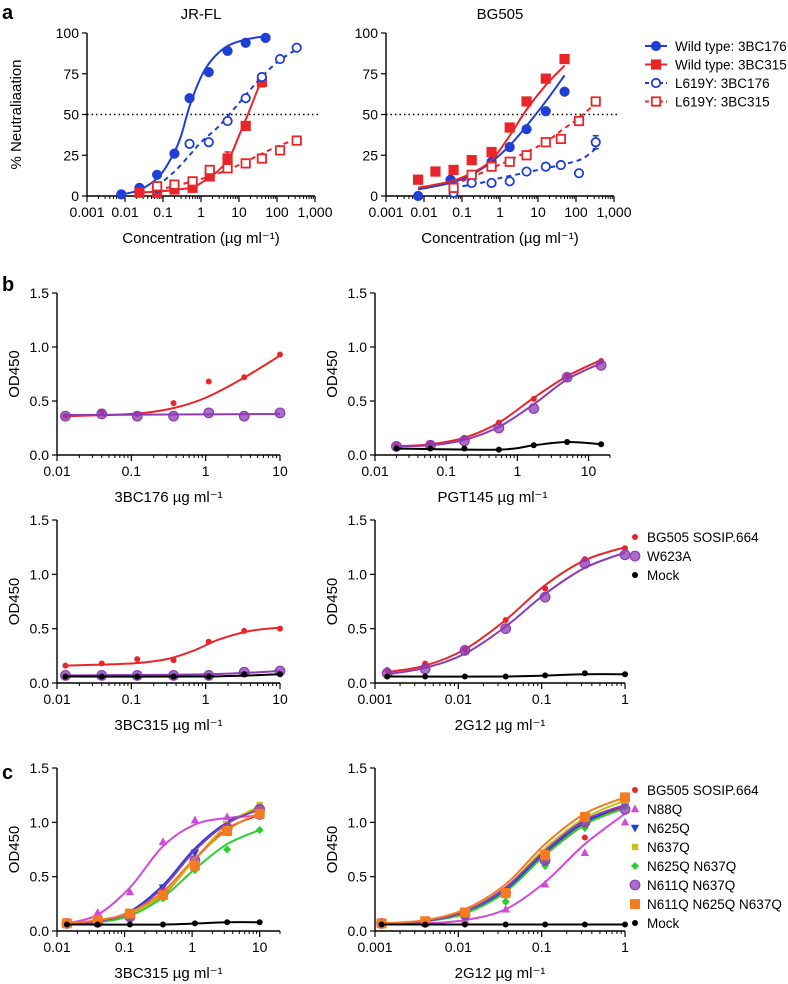 The width and height of the screenshot is (788, 984). I want to click on x-tick-label: 0.01, so click(56, 947).